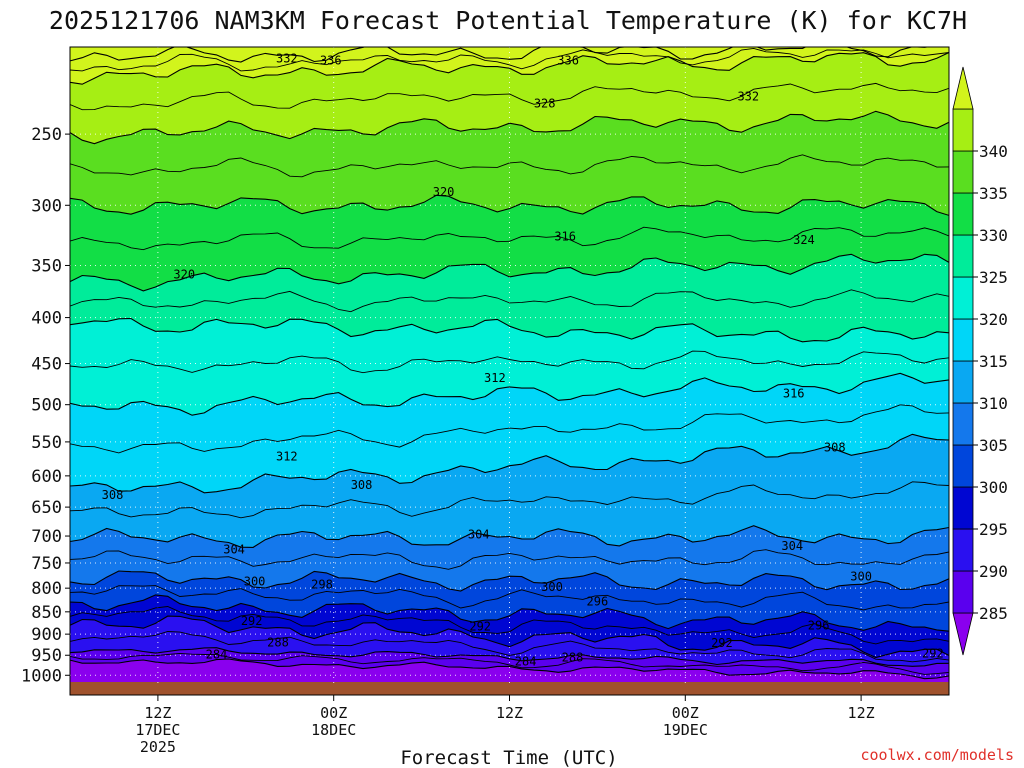 The width and height of the screenshot is (1024, 768). I want to click on colorbar-label: 290, so click(993, 571).